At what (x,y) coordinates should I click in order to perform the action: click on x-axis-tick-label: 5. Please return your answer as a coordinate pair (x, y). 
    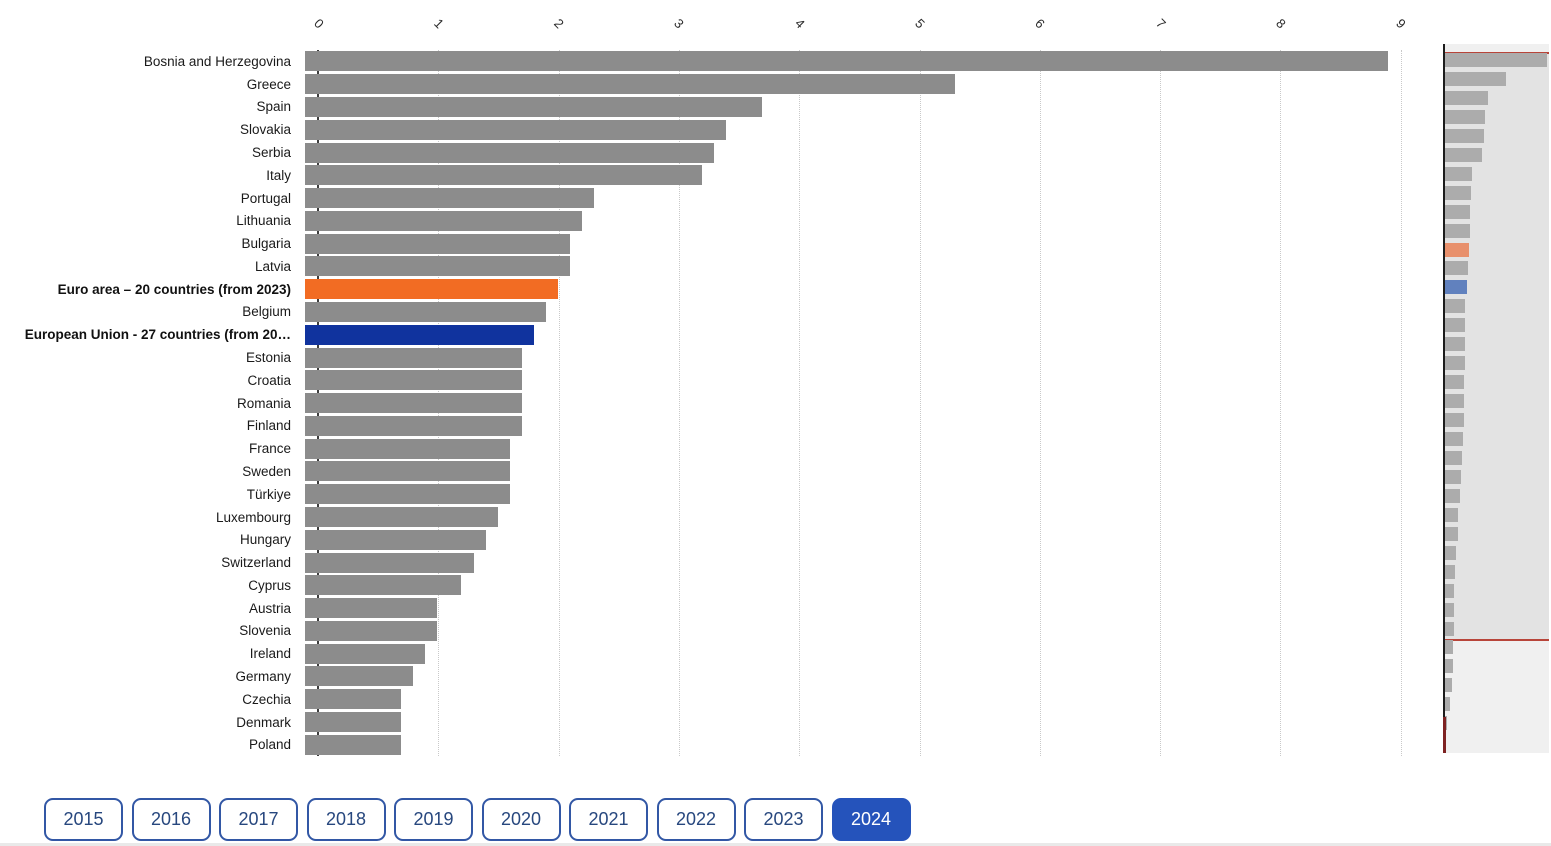
    Looking at the image, I should click on (920, 23).